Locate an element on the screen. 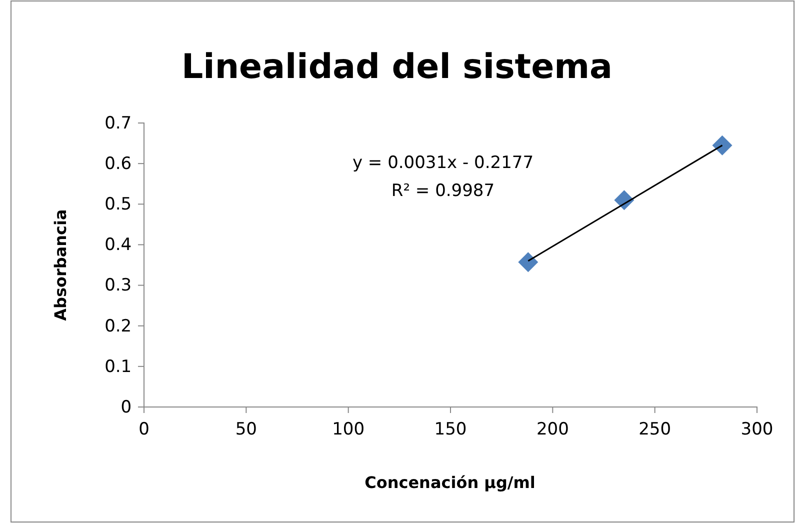  y-tick-label: 0.2 is located at coordinates (118, 326).